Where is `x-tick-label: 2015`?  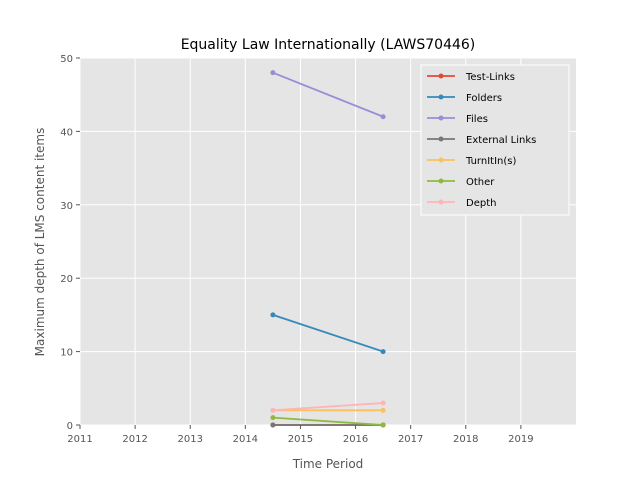 x-tick-label: 2015 is located at coordinates (300, 439).